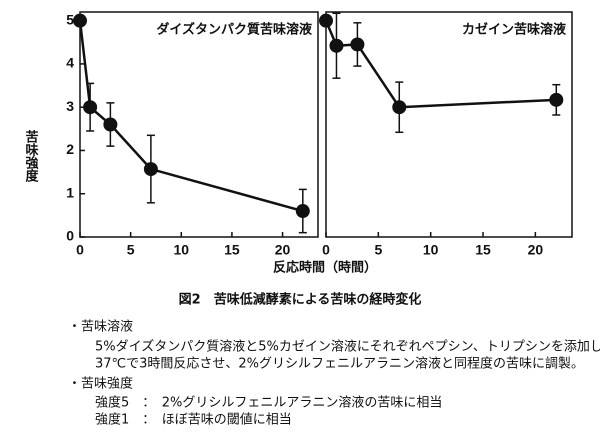  Describe the element at coordinates (234, 30) in the screenshot. I see `panel-title: ダイズタンパク質苦味溶液` at that location.